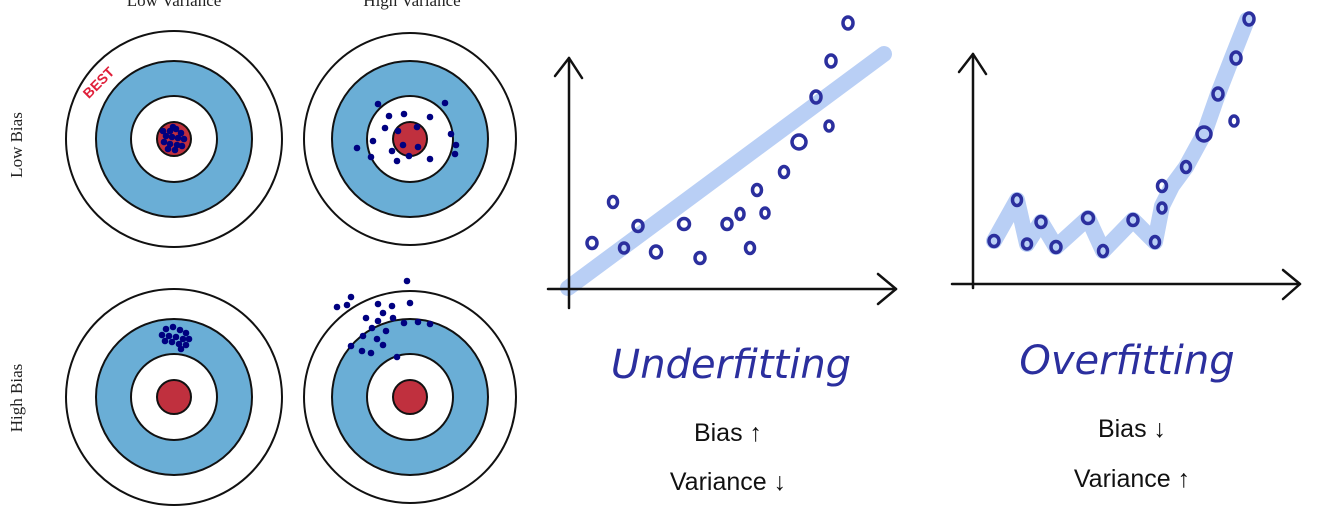 The image size is (1317, 512). I want to click on column-header-low-variance: Low Variance, so click(174, 5).